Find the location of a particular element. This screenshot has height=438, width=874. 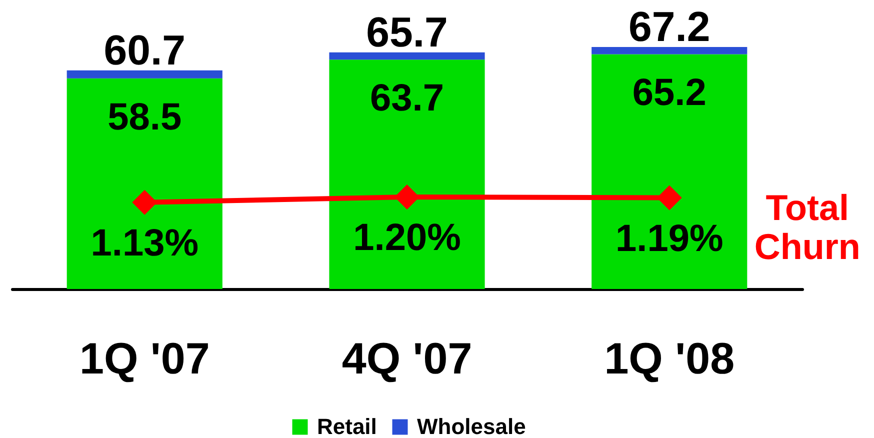

total-label: 65.7 is located at coordinates (407, 32).